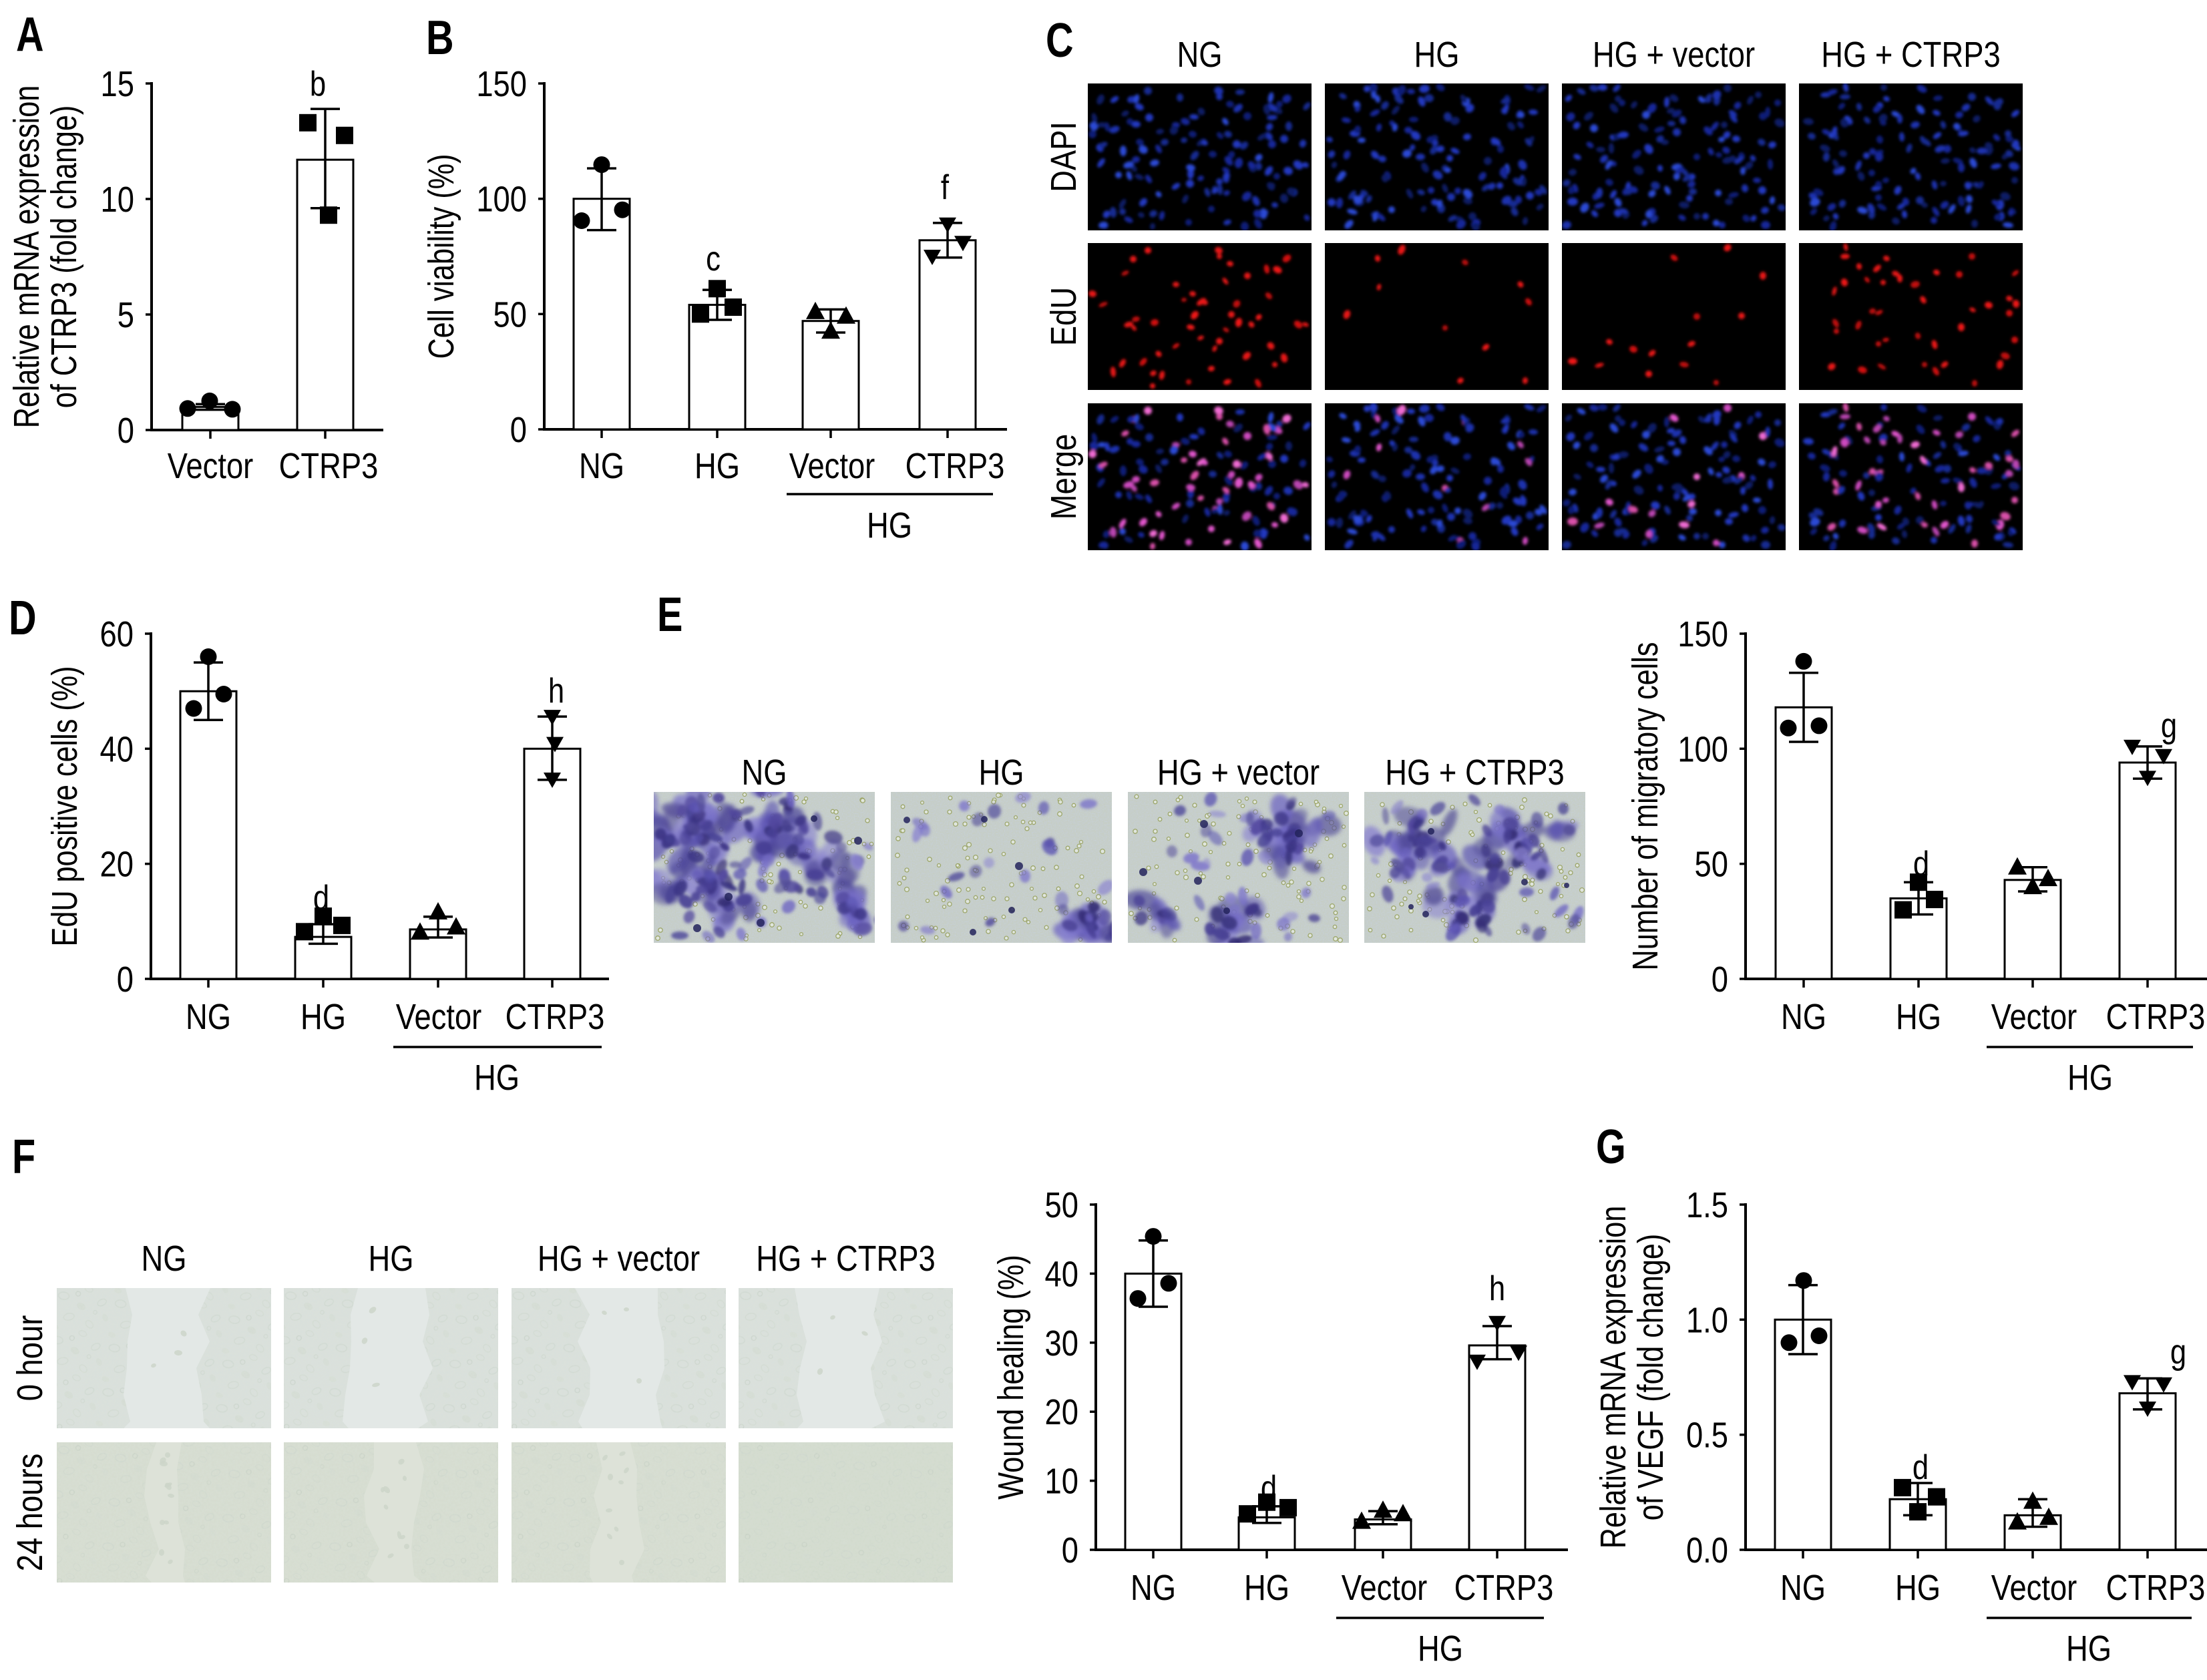  Describe the element at coordinates (1707, 1435) in the screenshot. I see `svg-text: 0.5` at that location.